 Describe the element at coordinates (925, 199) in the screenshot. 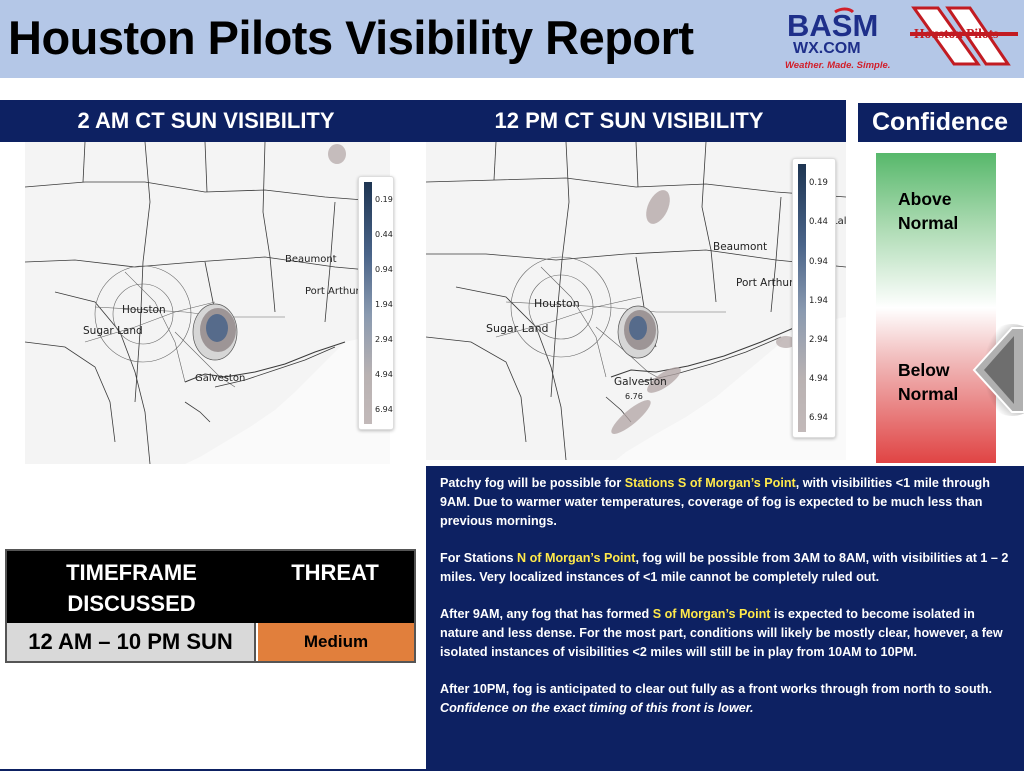

I see `confidence-above-line1: Above` at that location.